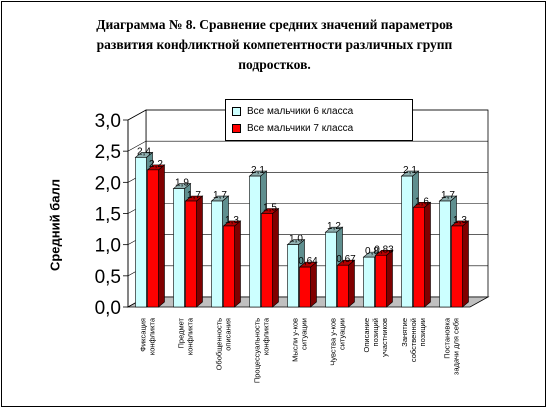  What do you see at coordinates (422, 332) in the screenshot?
I see `x-tick-label-line: позиции` at bounding box center [422, 332].